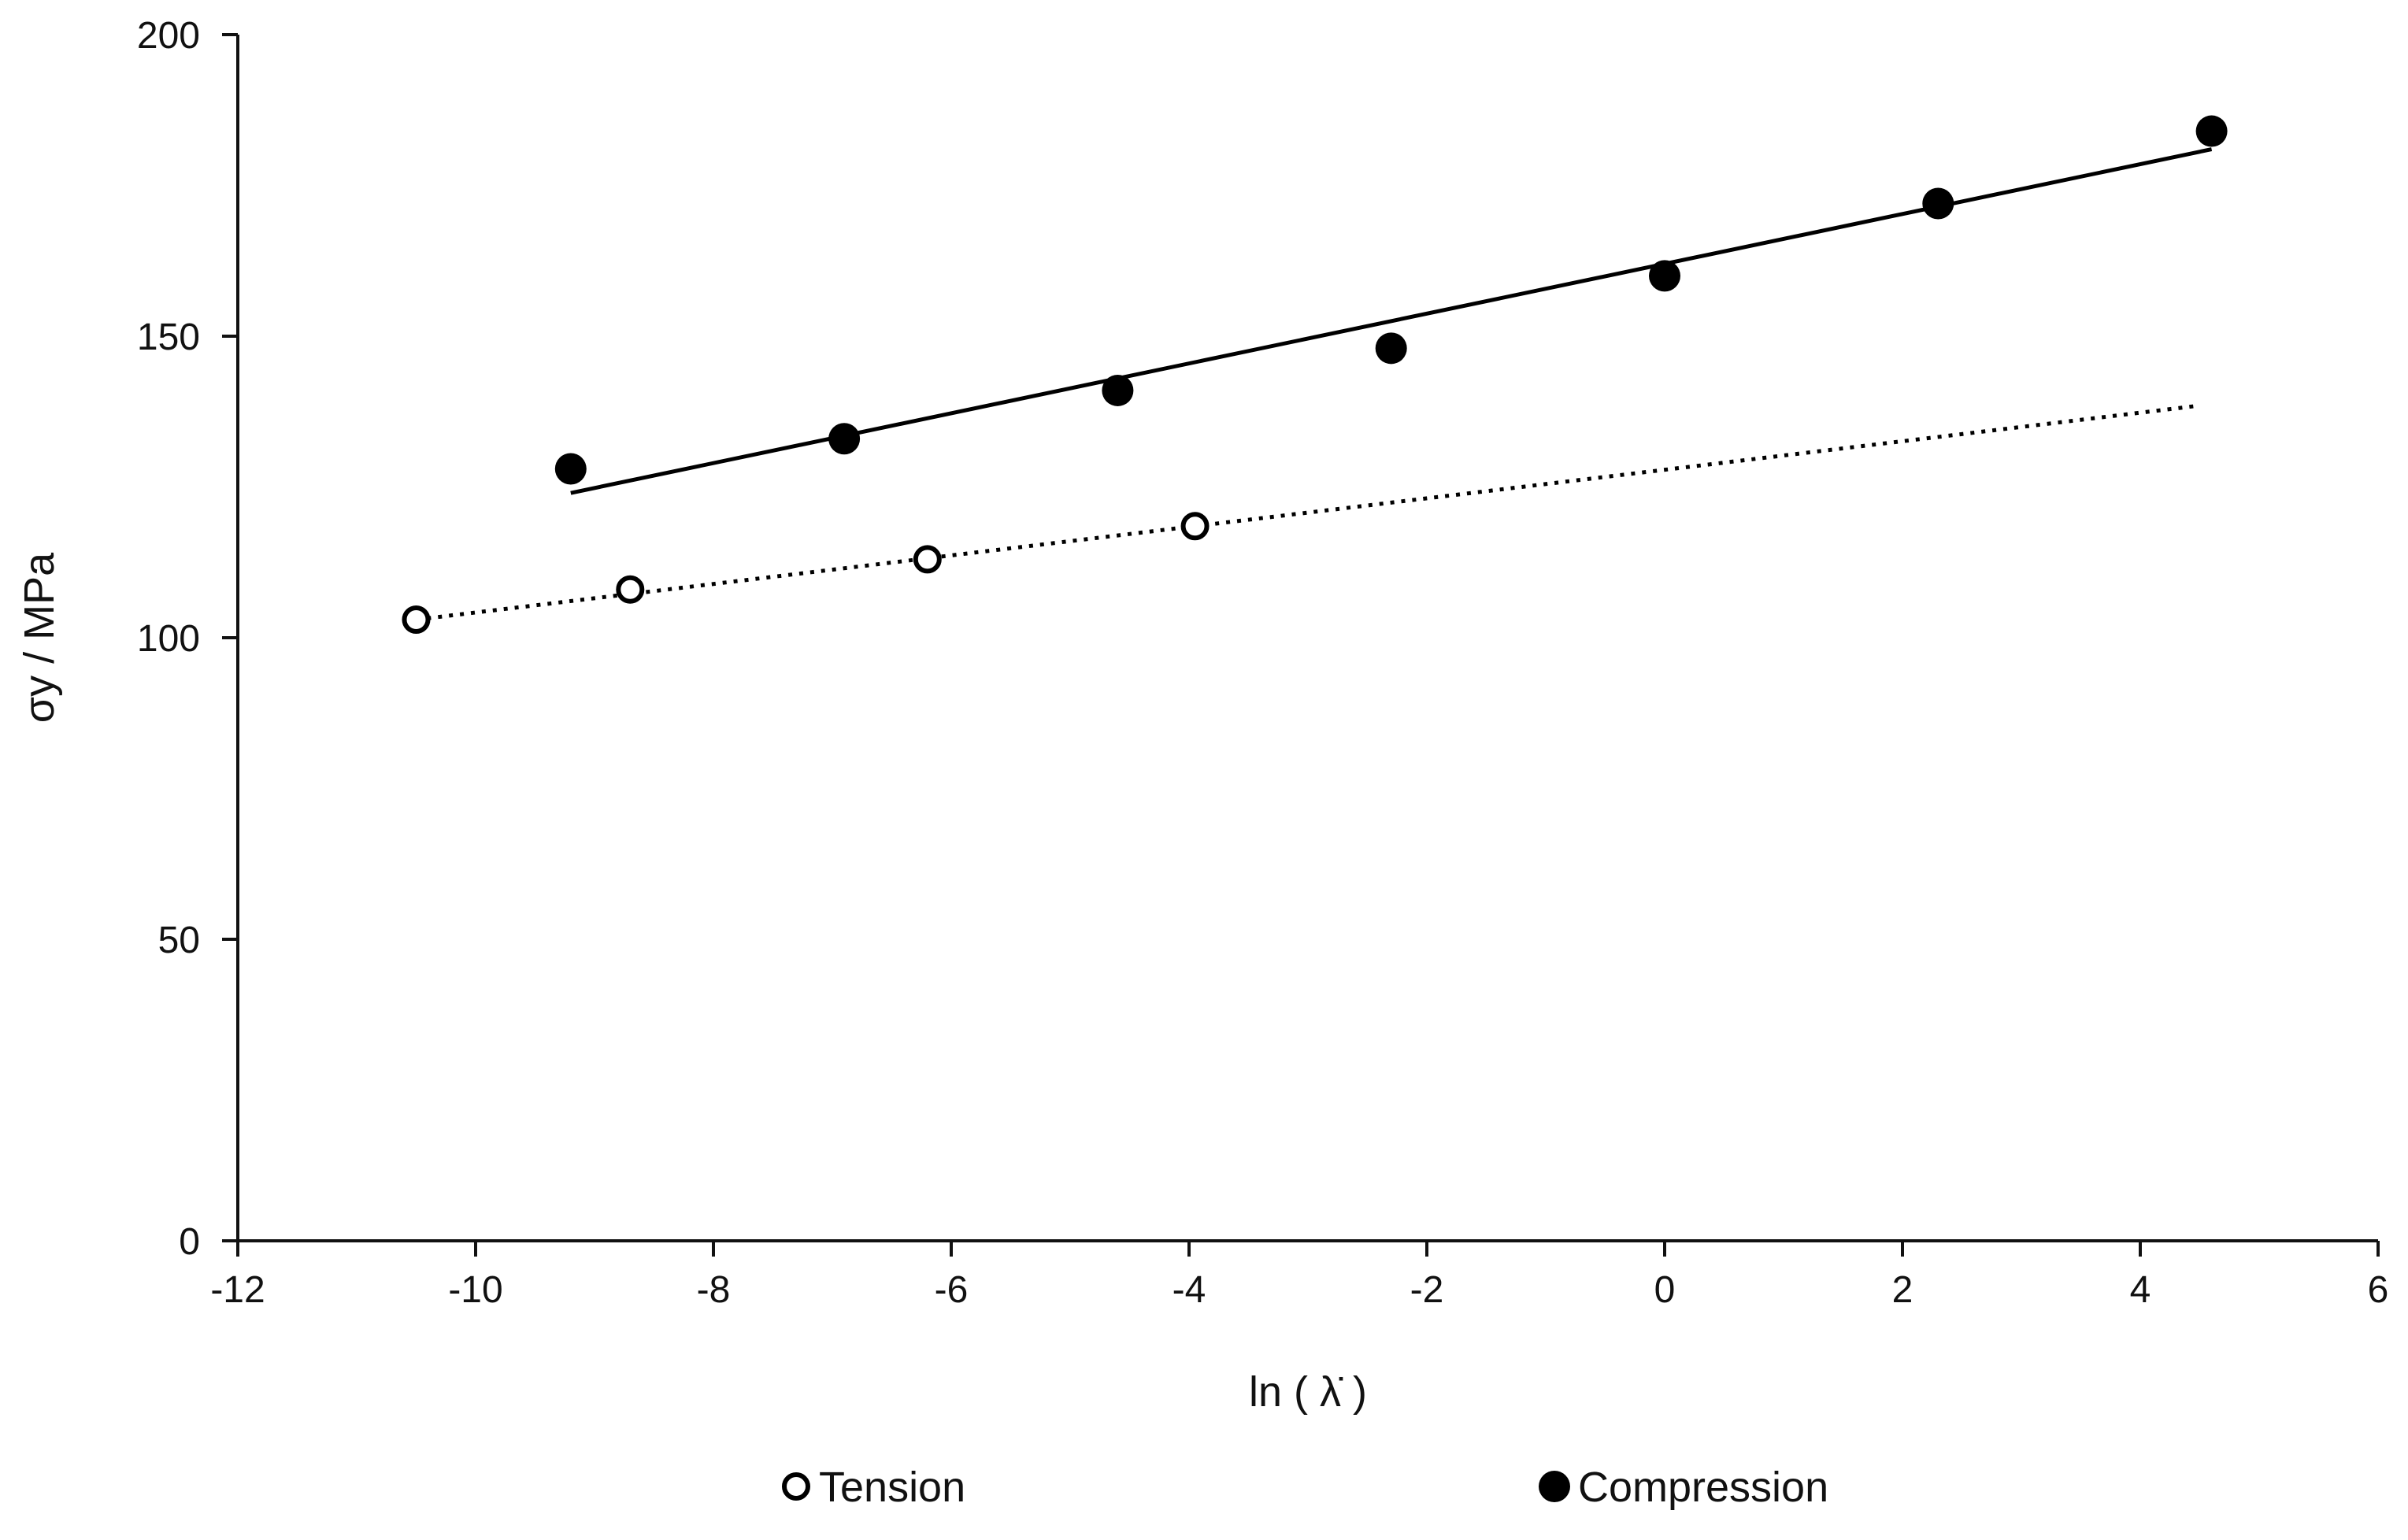 The image size is (2408, 1540). I want to click on x-tick-label: -4, so click(1189, 1290).